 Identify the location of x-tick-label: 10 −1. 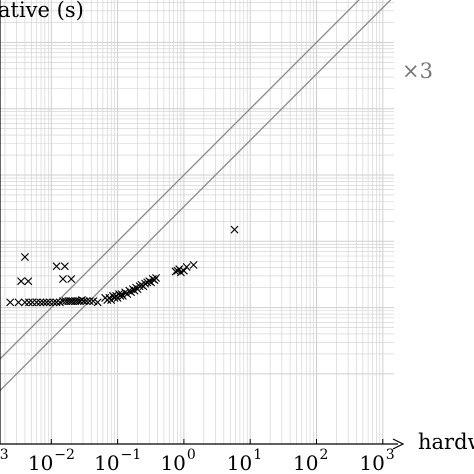
(117, 460).